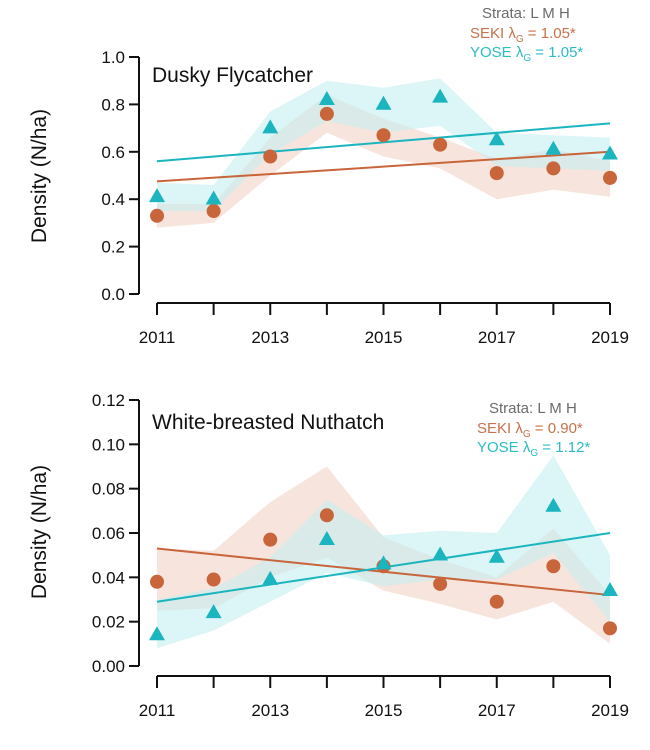  What do you see at coordinates (108, 577) in the screenshot?
I see `y-tick-label: 0.04` at bounding box center [108, 577].